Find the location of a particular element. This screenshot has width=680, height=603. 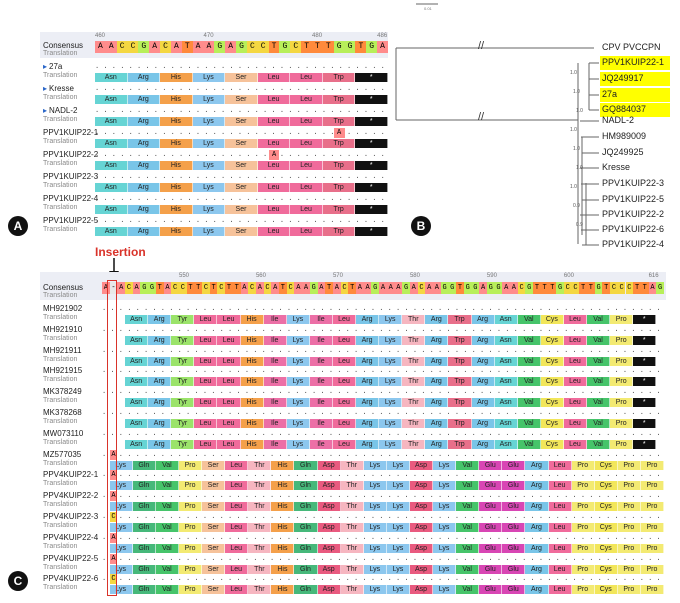

reference-icon: ▸ is located at coordinates (45, 88).